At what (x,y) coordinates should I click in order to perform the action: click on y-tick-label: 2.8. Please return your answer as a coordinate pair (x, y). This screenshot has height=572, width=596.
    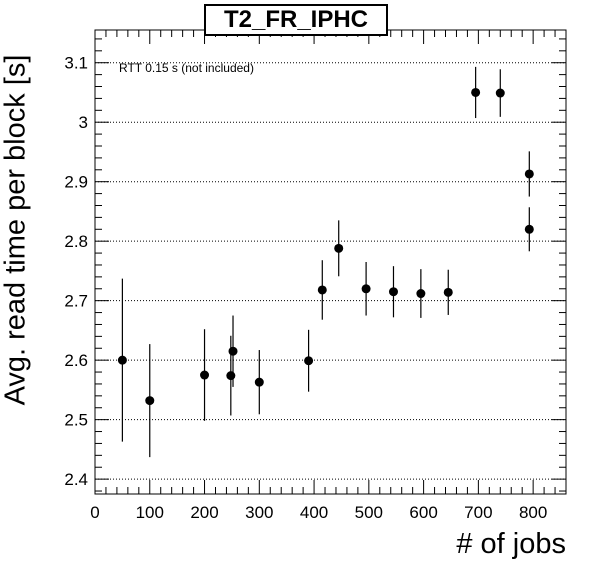
    Looking at the image, I should click on (76, 241).